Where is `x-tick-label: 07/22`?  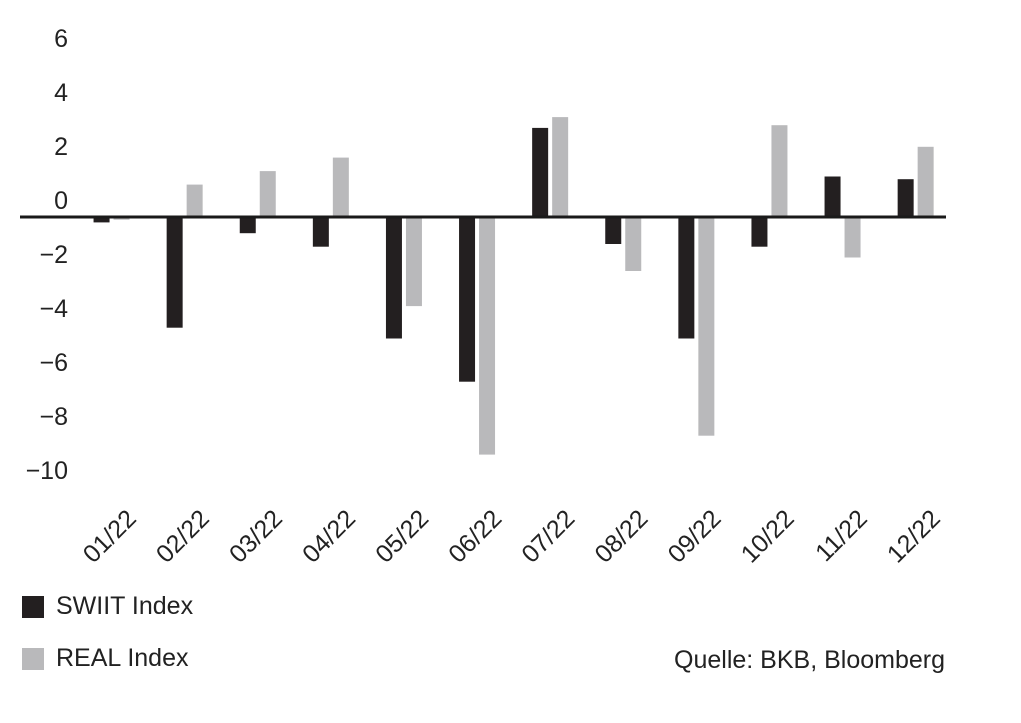 x-tick-label: 07/22 is located at coordinates (548, 536).